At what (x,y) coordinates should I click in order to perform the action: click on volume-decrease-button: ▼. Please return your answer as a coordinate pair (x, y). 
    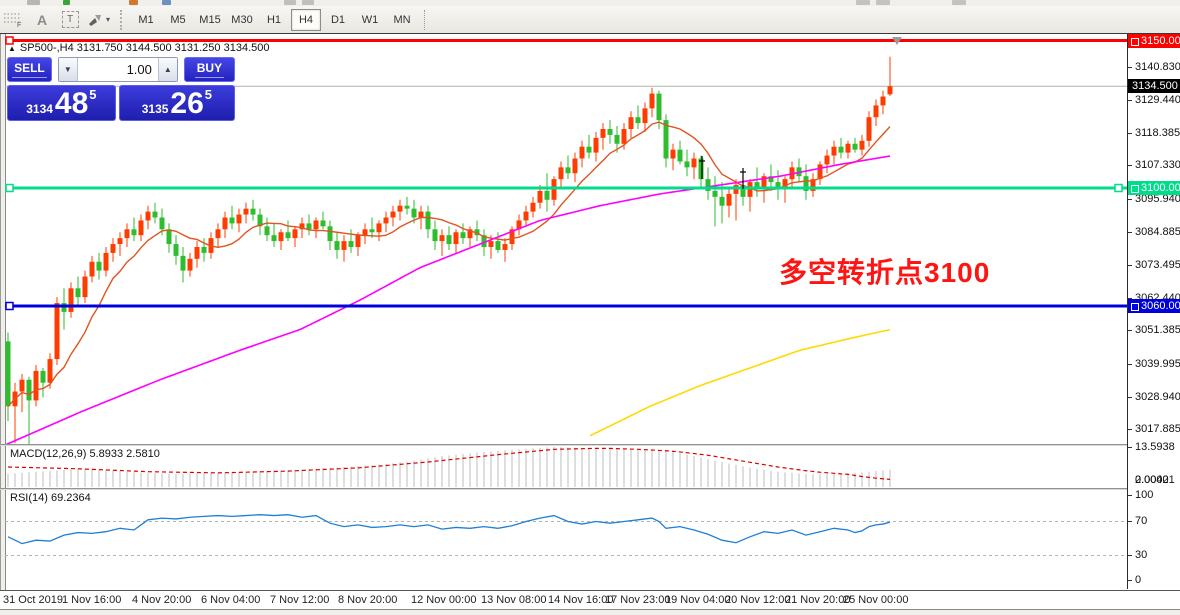
    Looking at the image, I should click on (68, 69).